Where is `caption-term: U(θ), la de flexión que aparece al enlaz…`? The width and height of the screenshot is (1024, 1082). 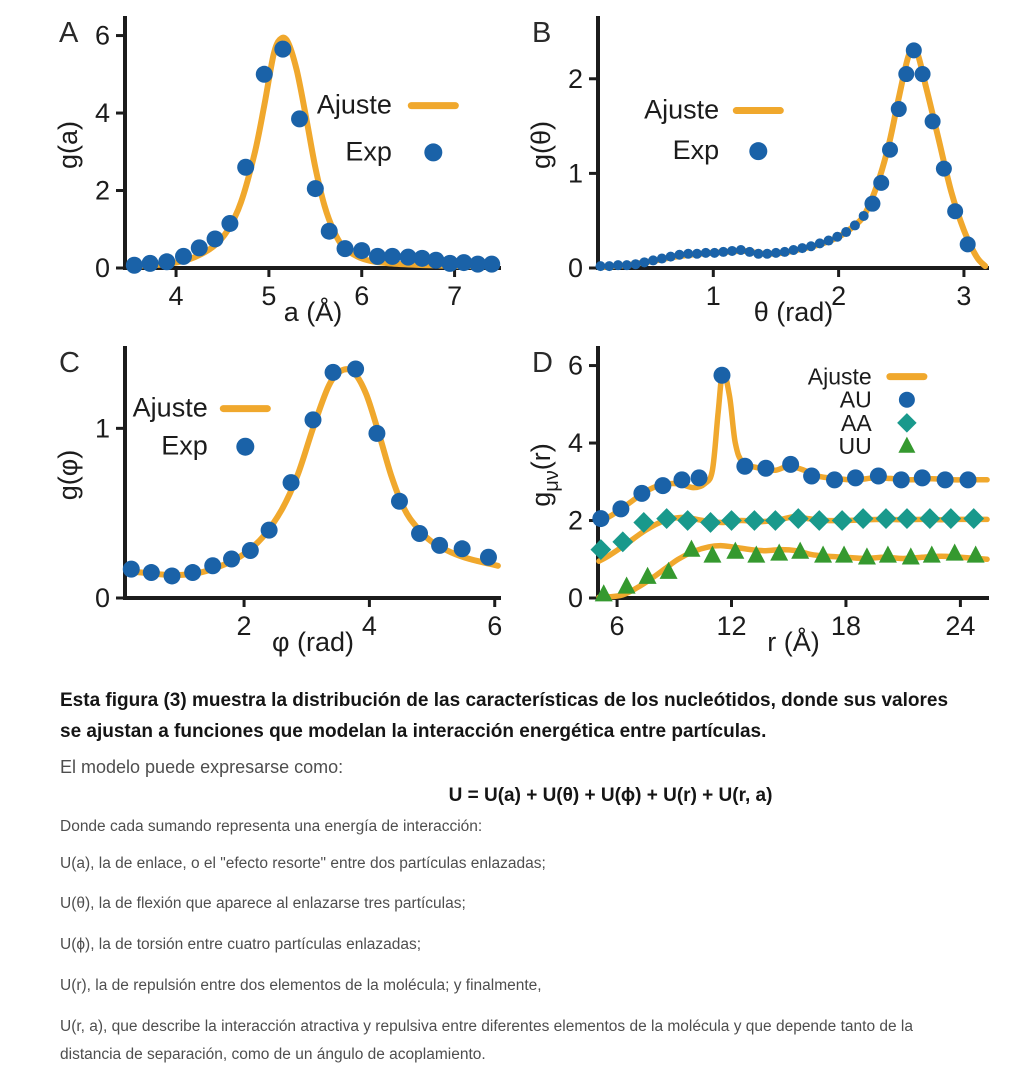
caption-term: U(θ), la de flexión que aparece al enlaz… is located at coordinates (263, 904).